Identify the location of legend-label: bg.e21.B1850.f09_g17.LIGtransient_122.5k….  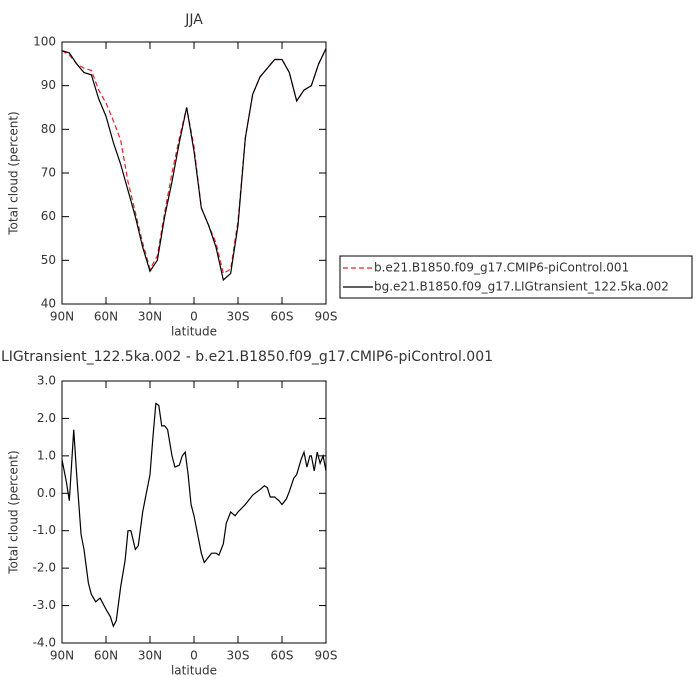
(521, 287).